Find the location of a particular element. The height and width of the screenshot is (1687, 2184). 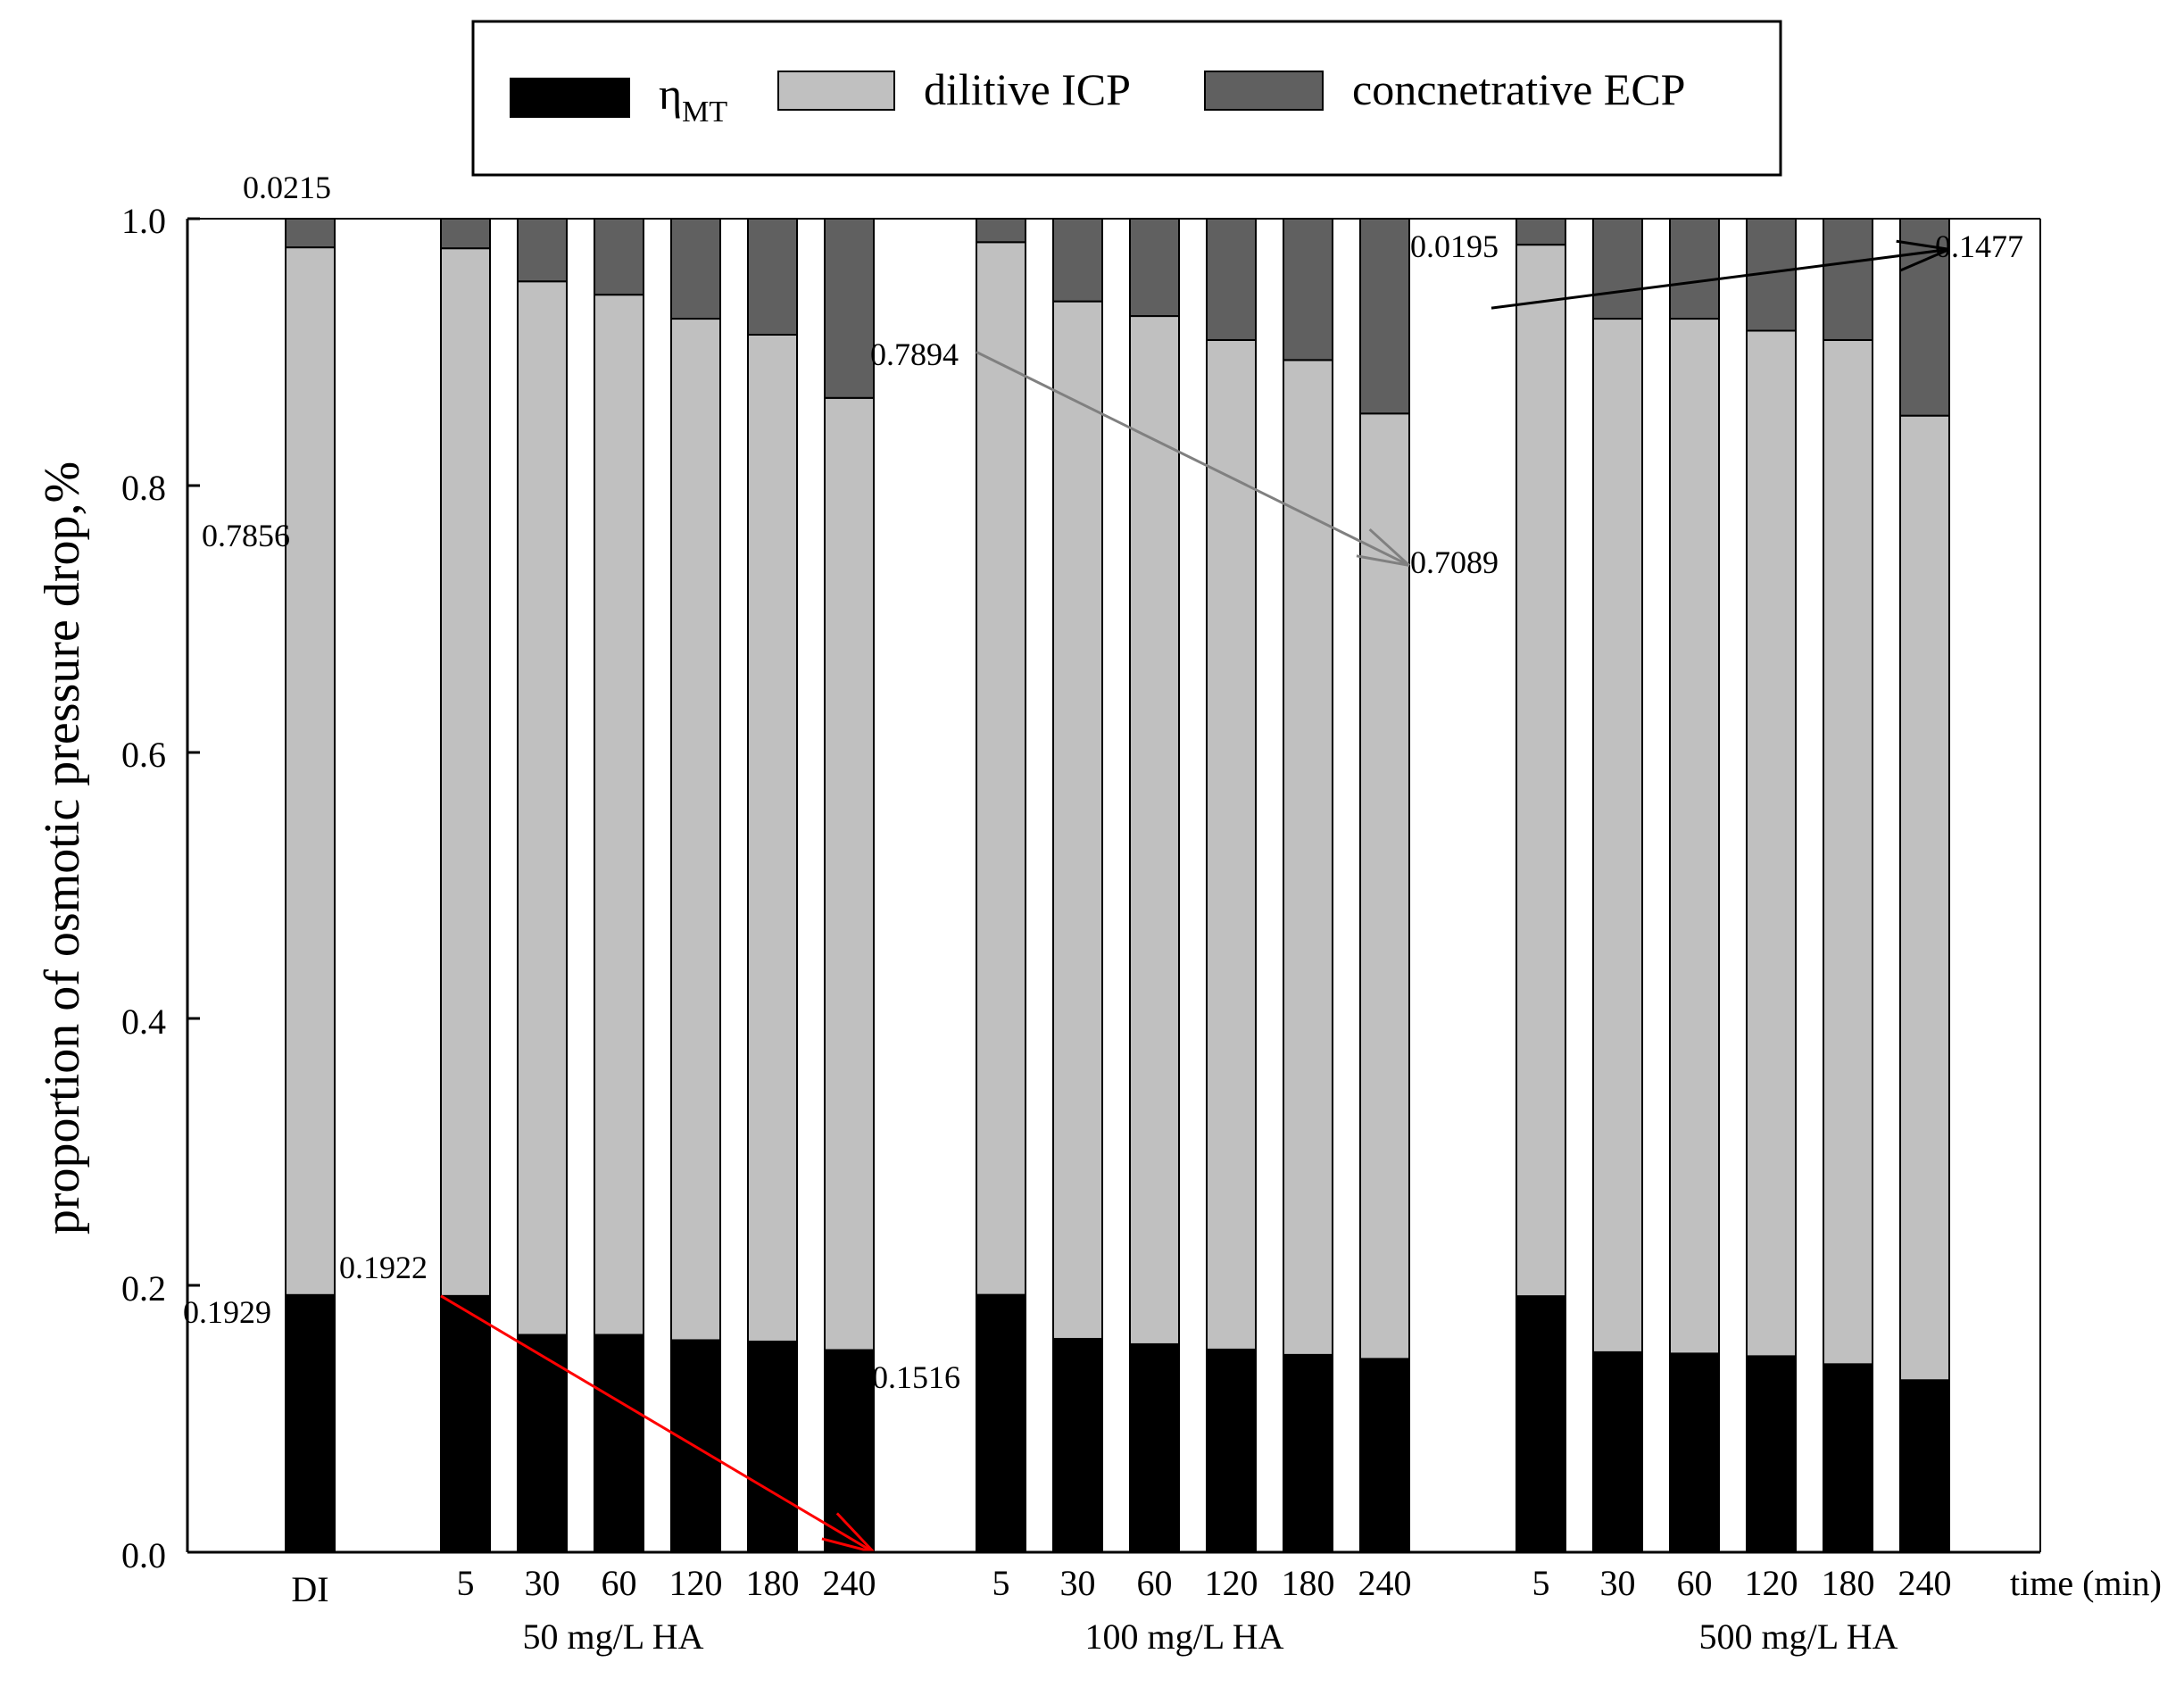

annotation: 0.1929 is located at coordinates (227, 1312).